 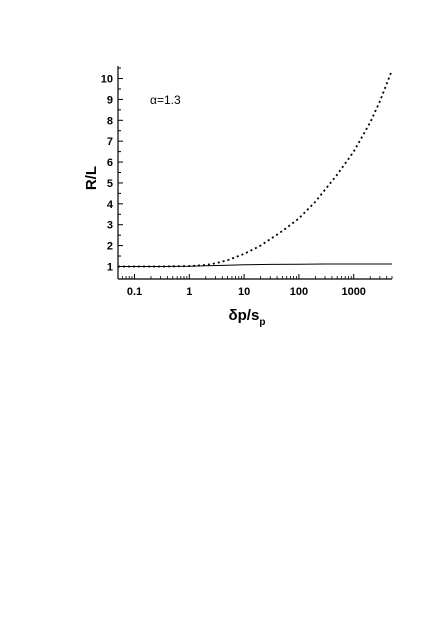 I want to click on y-tick-label: 9, so click(x=110, y=100).